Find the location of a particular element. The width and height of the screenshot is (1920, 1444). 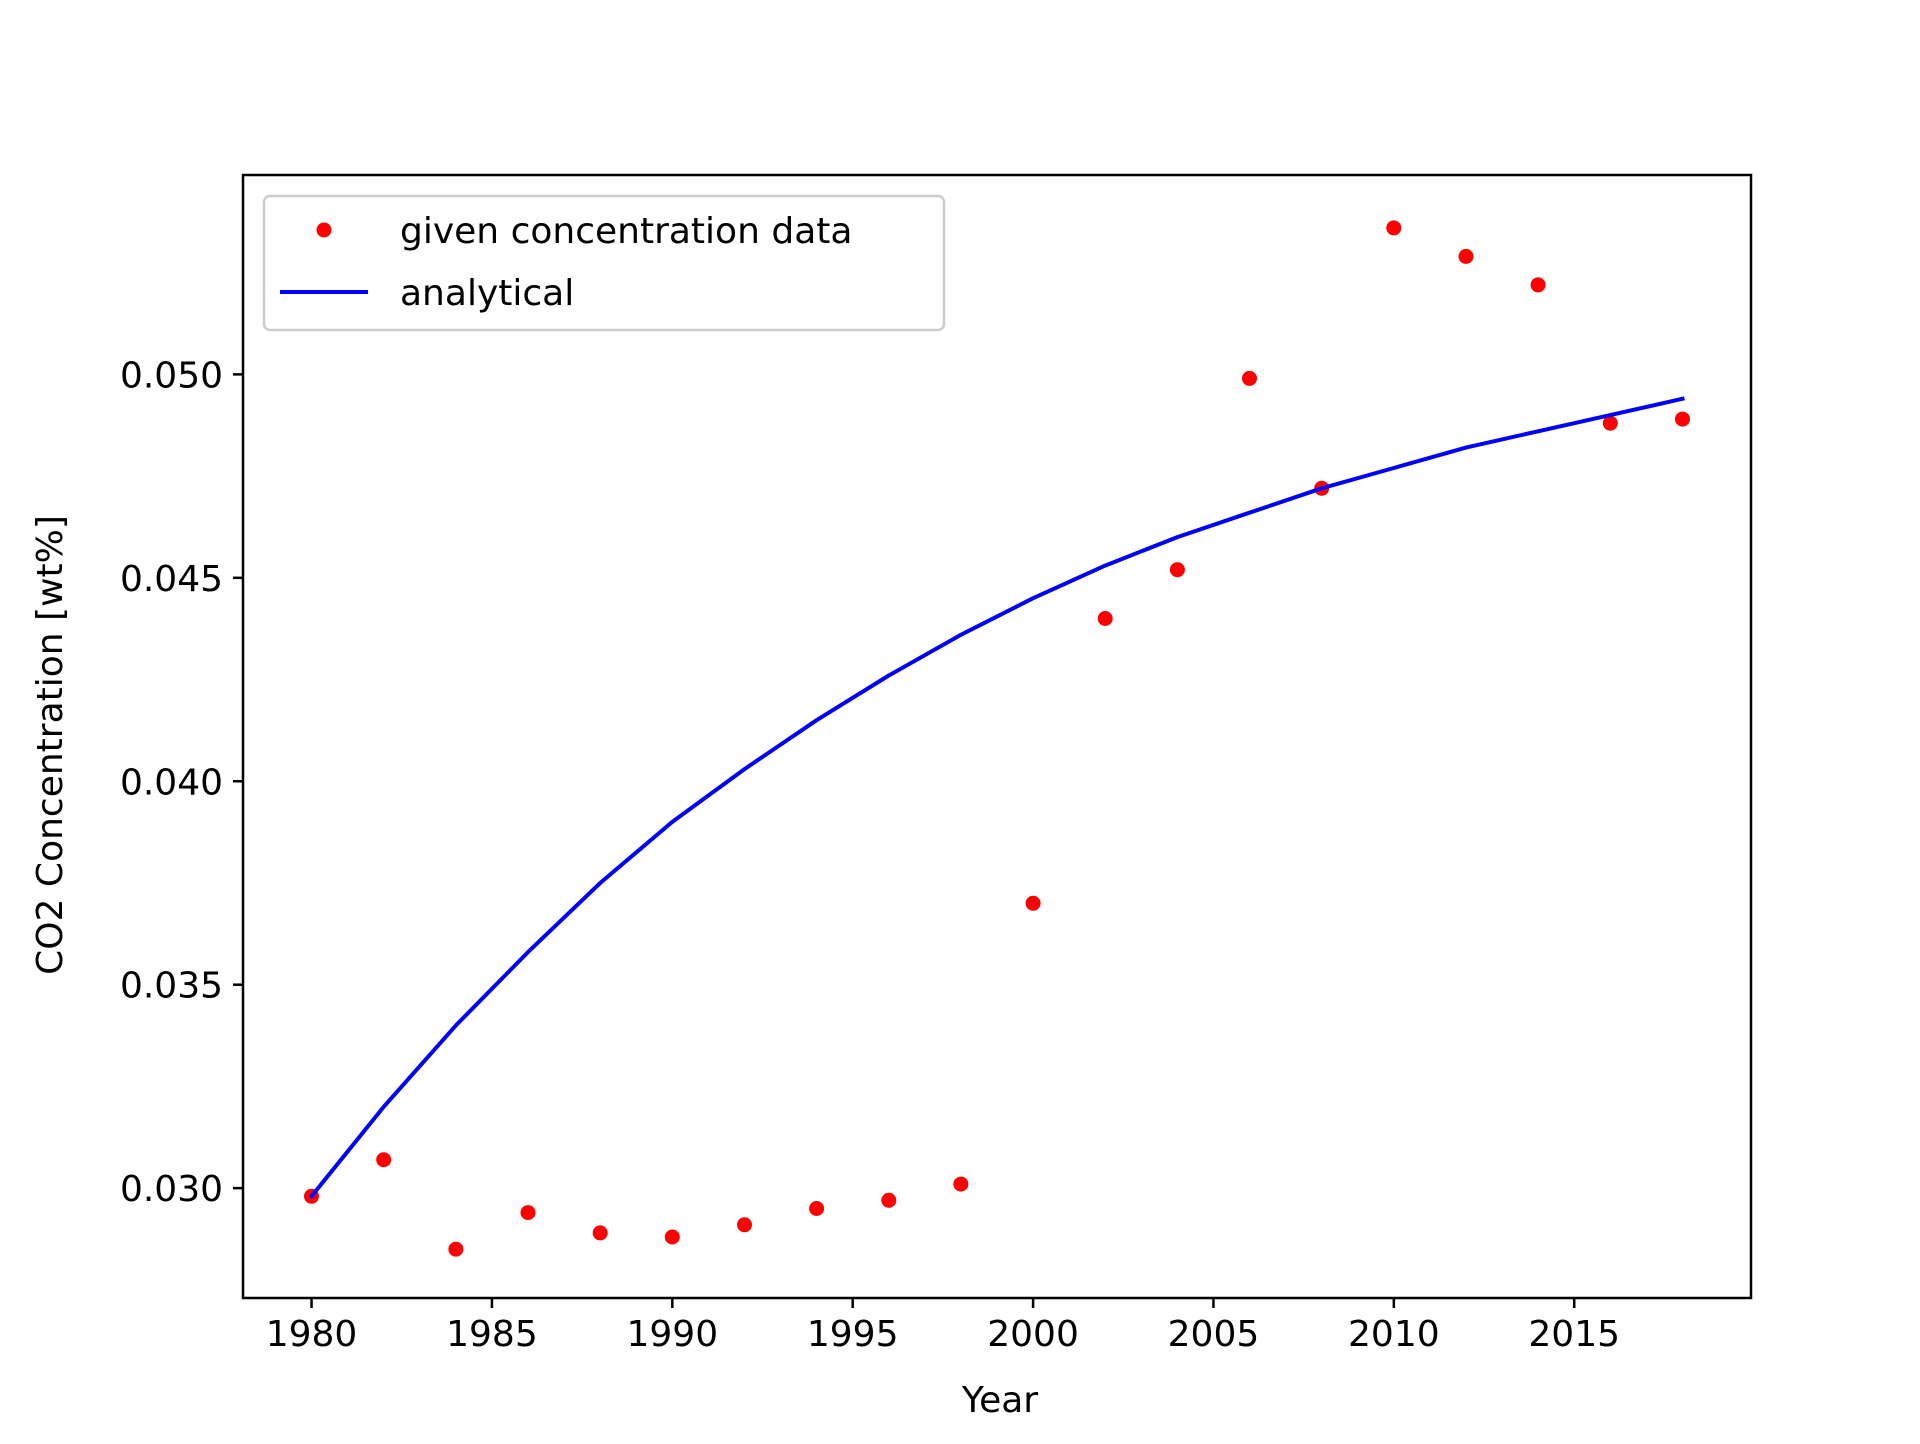

x-tick-label: 1980 is located at coordinates (312, 1334).